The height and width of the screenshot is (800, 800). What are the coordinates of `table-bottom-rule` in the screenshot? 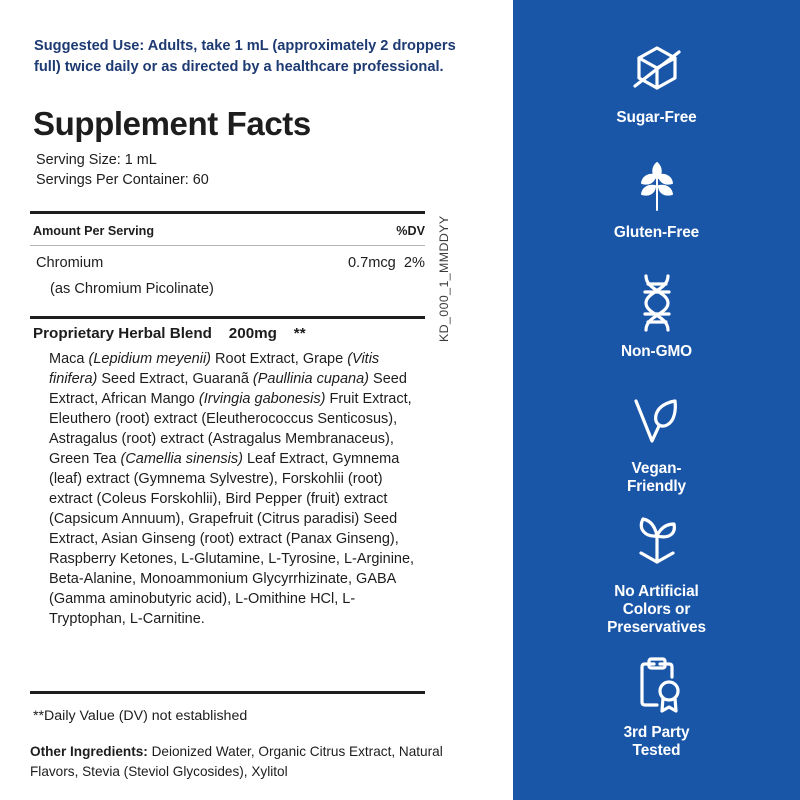 It's located at (227, 692).